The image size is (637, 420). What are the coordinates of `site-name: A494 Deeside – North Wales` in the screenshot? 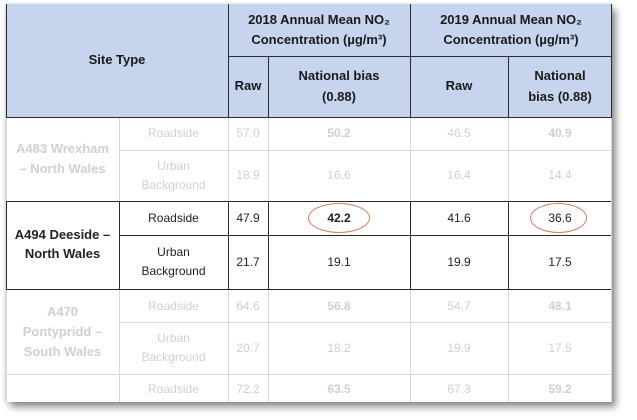 It's located at (62, 244).